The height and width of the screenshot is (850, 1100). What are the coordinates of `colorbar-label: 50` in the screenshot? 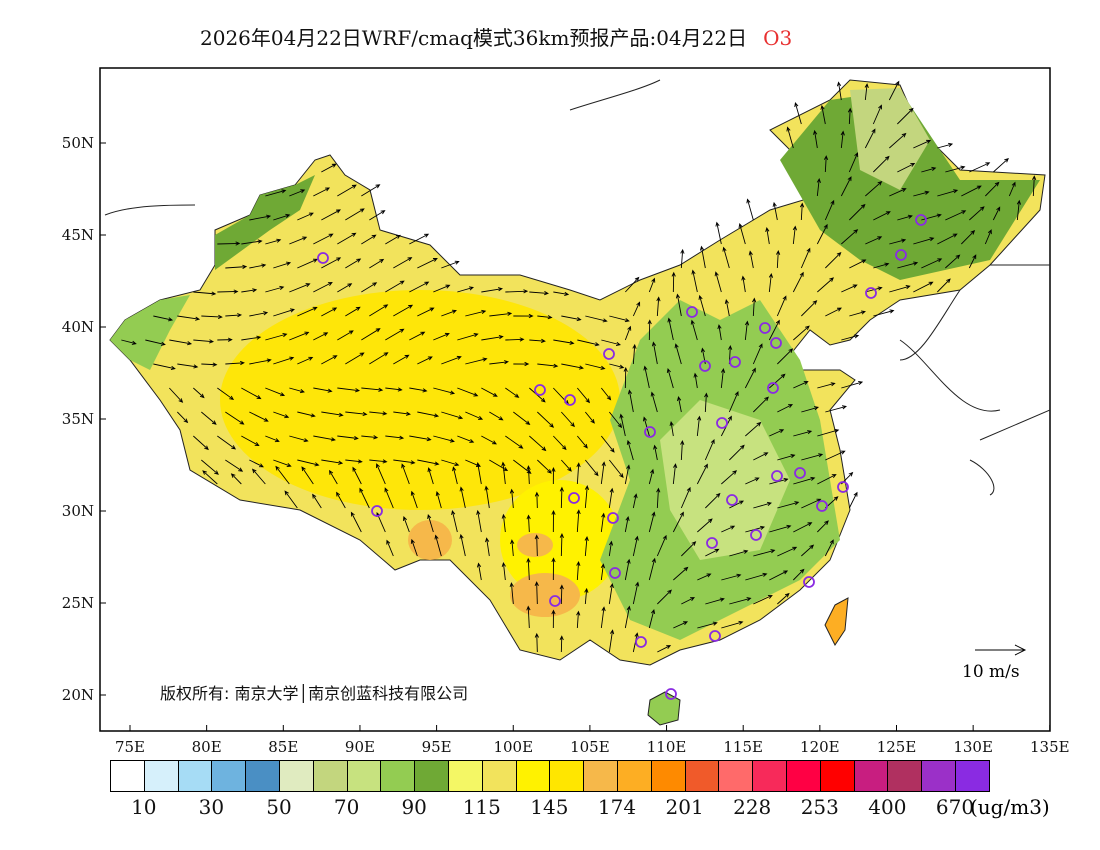 It's located at (279, 807).